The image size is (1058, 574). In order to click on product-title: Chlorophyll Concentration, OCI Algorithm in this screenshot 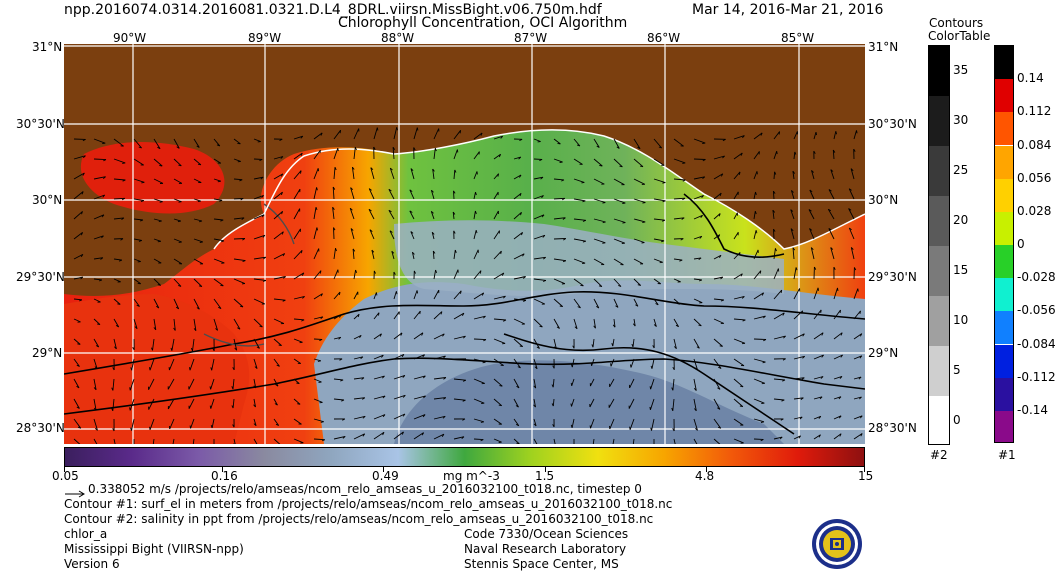, I will do `click(482, 23)`.